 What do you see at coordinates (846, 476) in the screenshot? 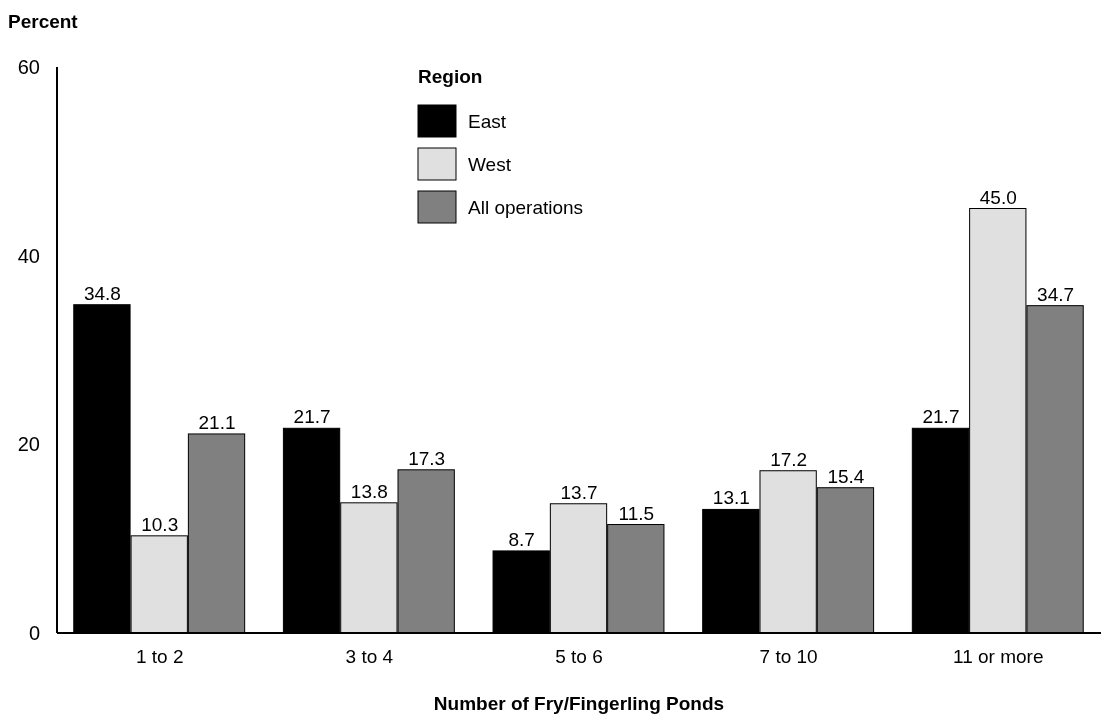
I see `data-label: 15.4` at bounding box center [846, 476].